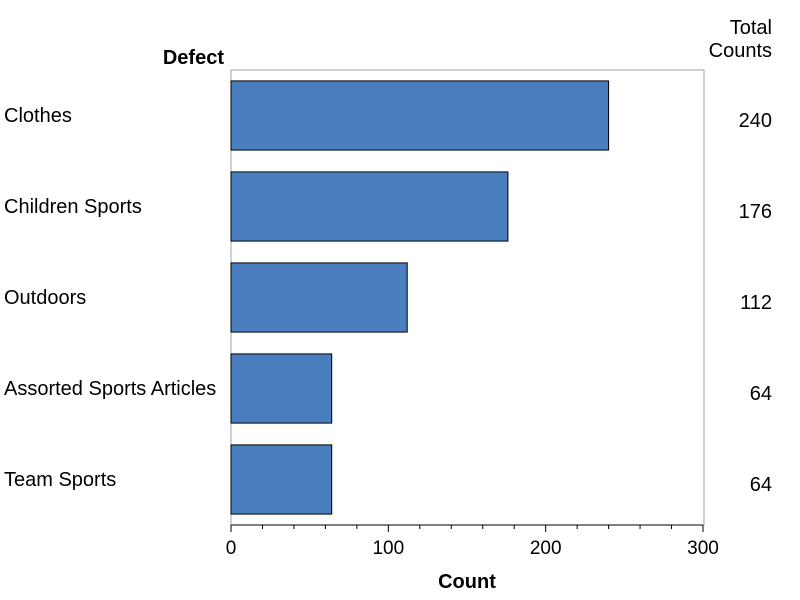  What do you see at coordinates (45, 298) in the screenshot?
I see `category-label: Outdoors` at bounding box center [45, 298].